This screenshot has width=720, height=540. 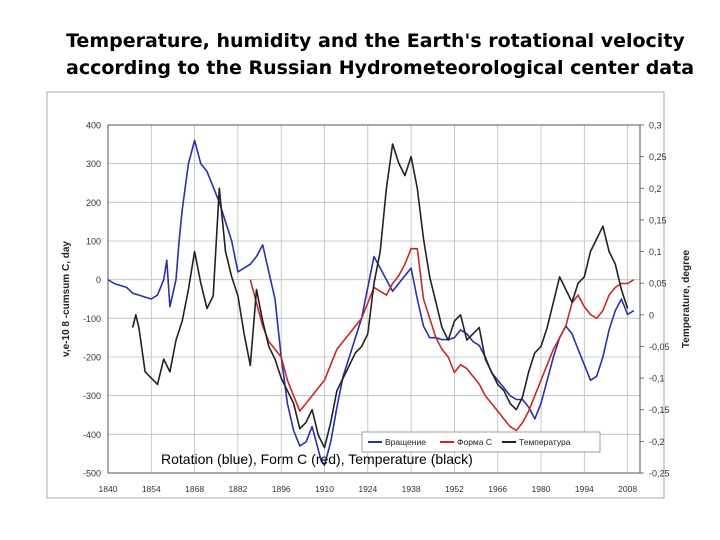 What do you see at coordinates (93, 164) in the screenshot?
I see `y-tick-label: 300` at bounding box center [93, 164].